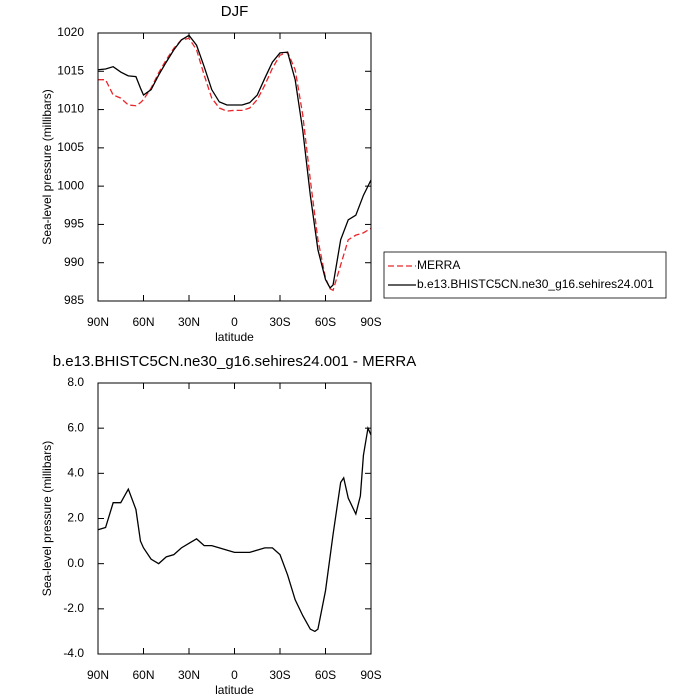  Describe the element at coordinates (73, 653) in the screenshot. I see `y-tick-label: -4.0` at that location.